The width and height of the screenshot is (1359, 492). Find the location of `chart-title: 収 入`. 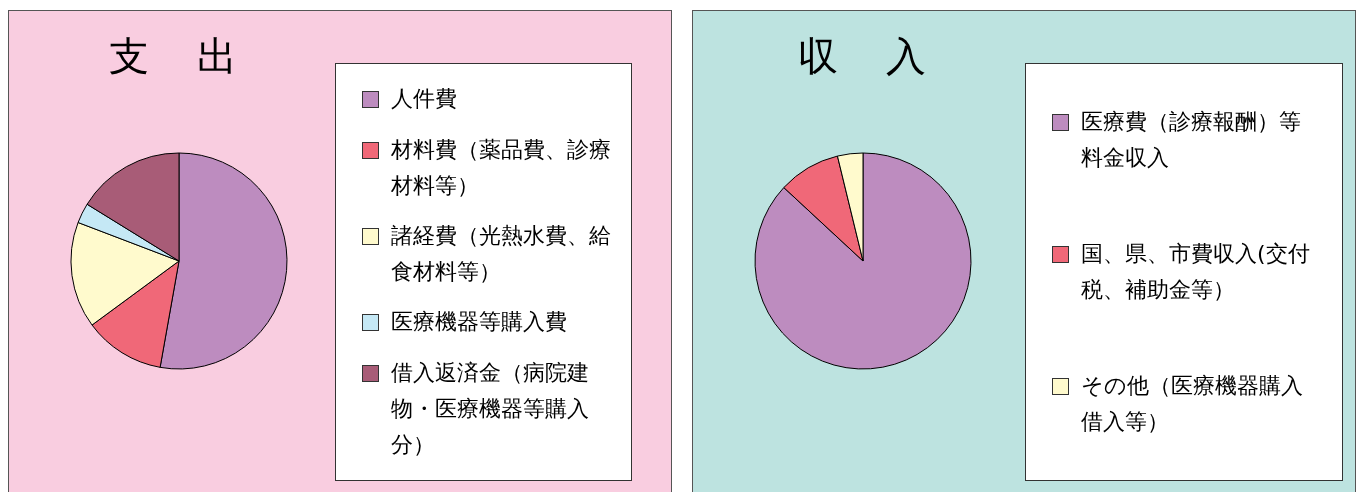

chart-title: 収 入 is located at coordinates (864, 56).